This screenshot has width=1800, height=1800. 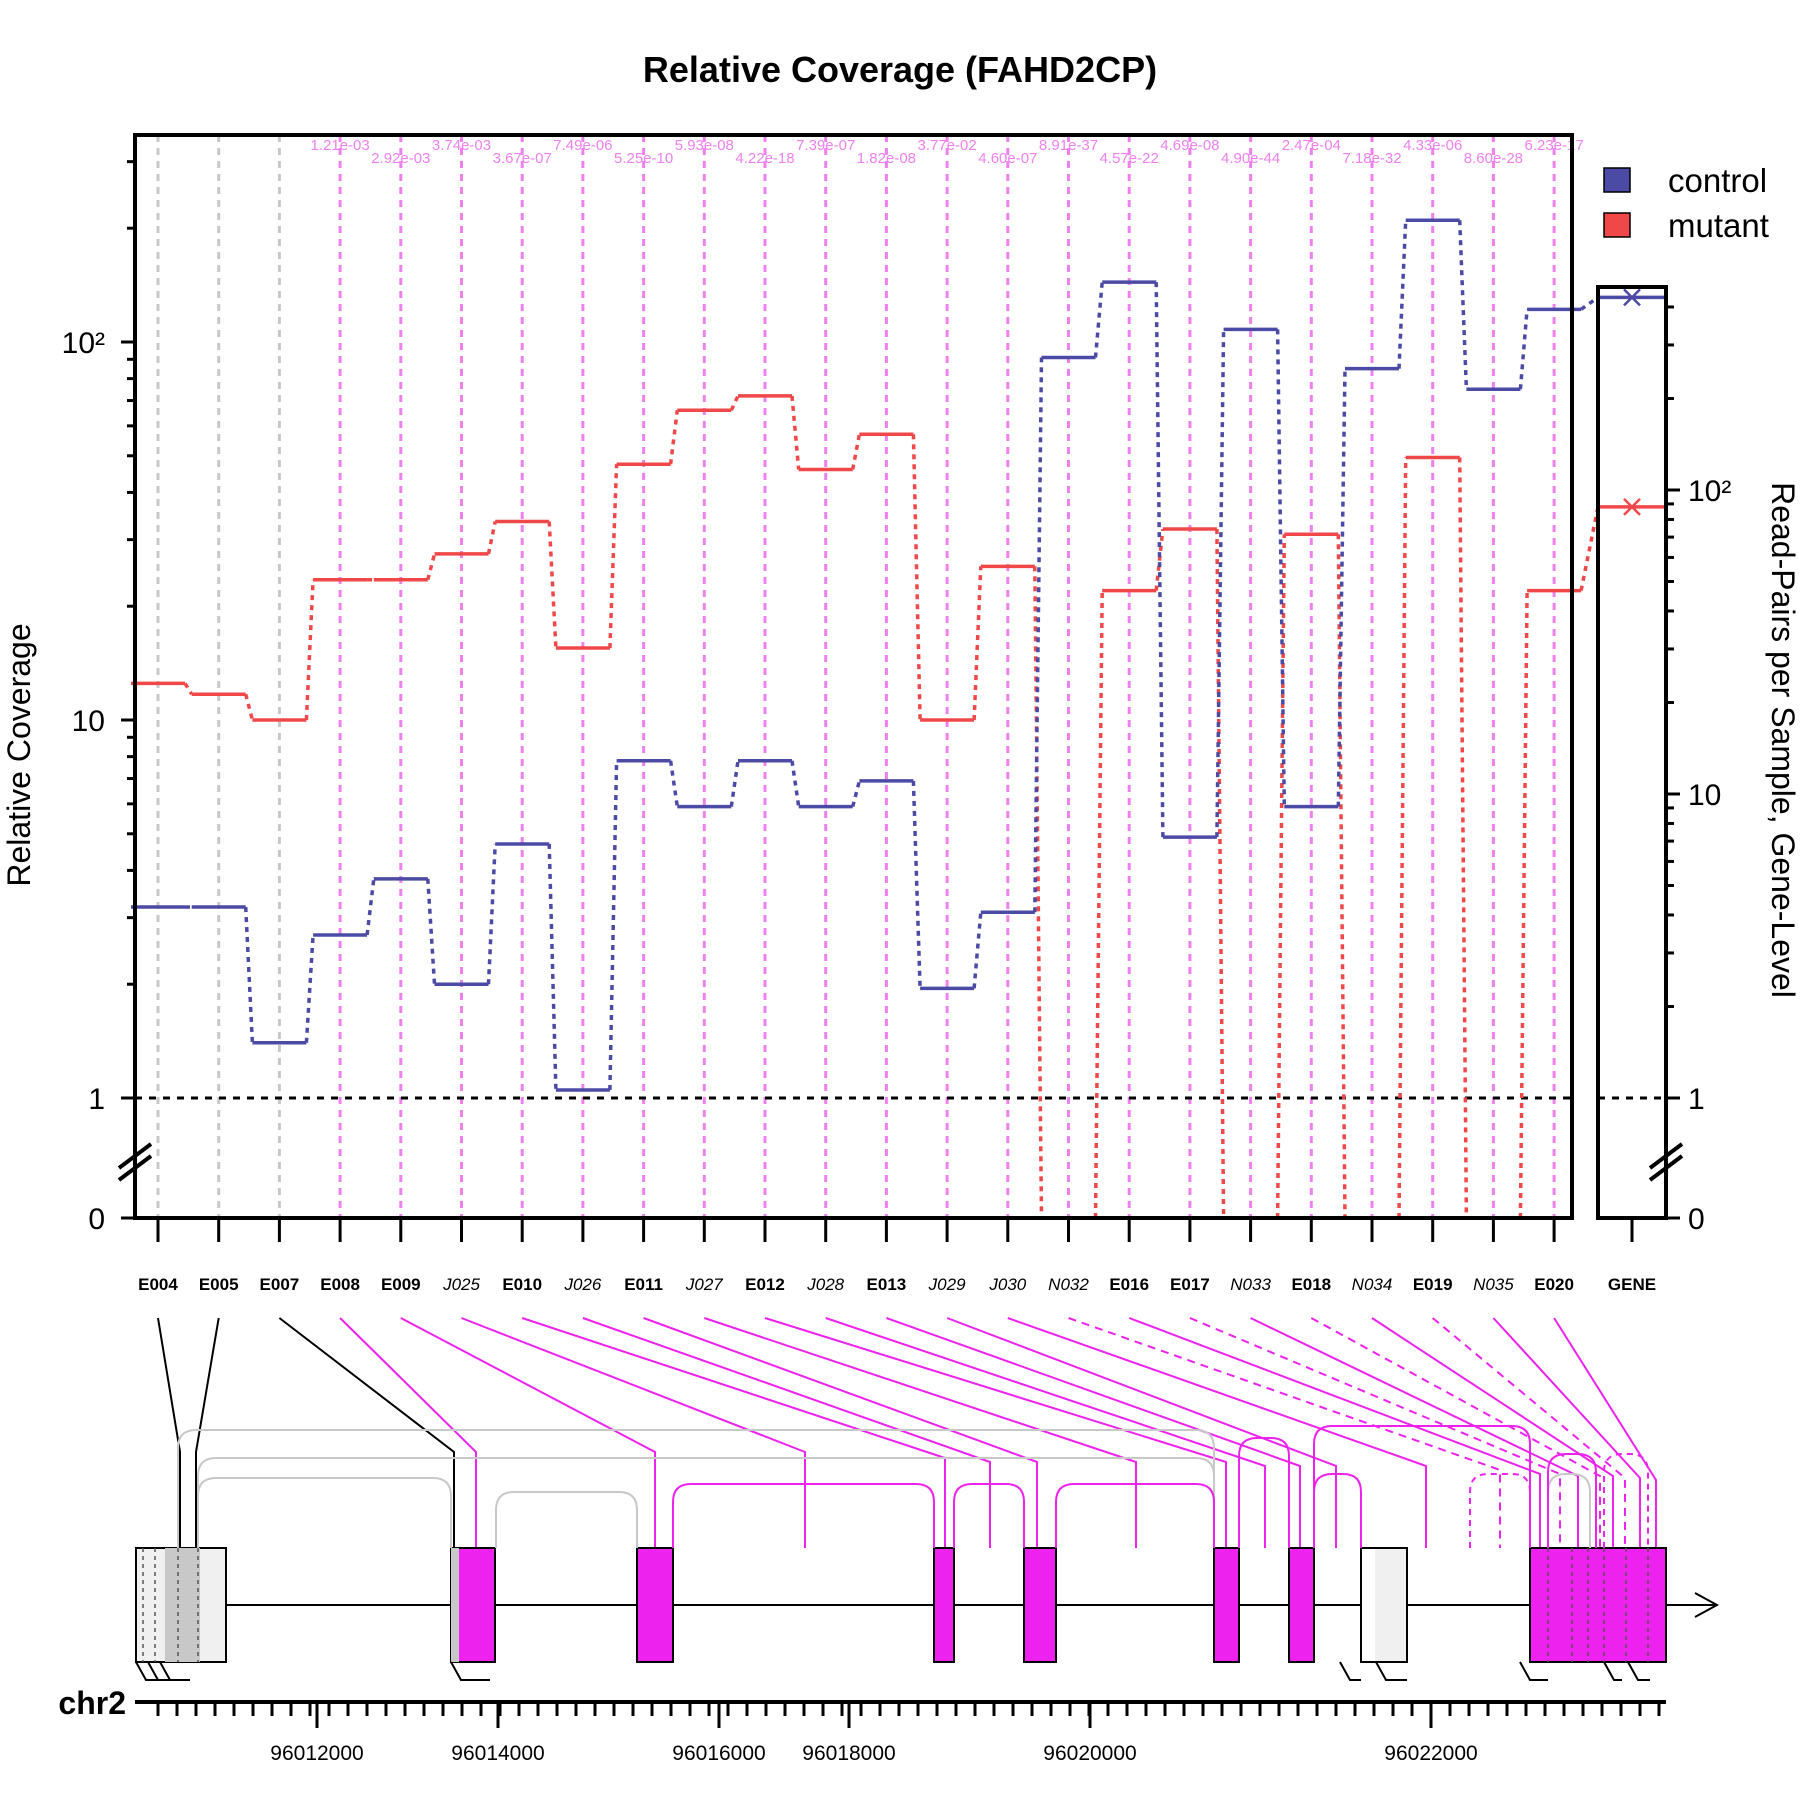 I want to click on feature-label: N032, so click(x=1068, y=1284).